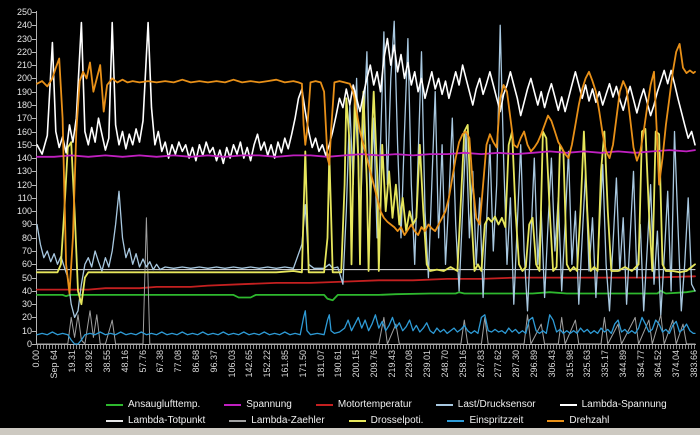  I want to click on legend-swatch-motortemperatur, so click(324, 404).